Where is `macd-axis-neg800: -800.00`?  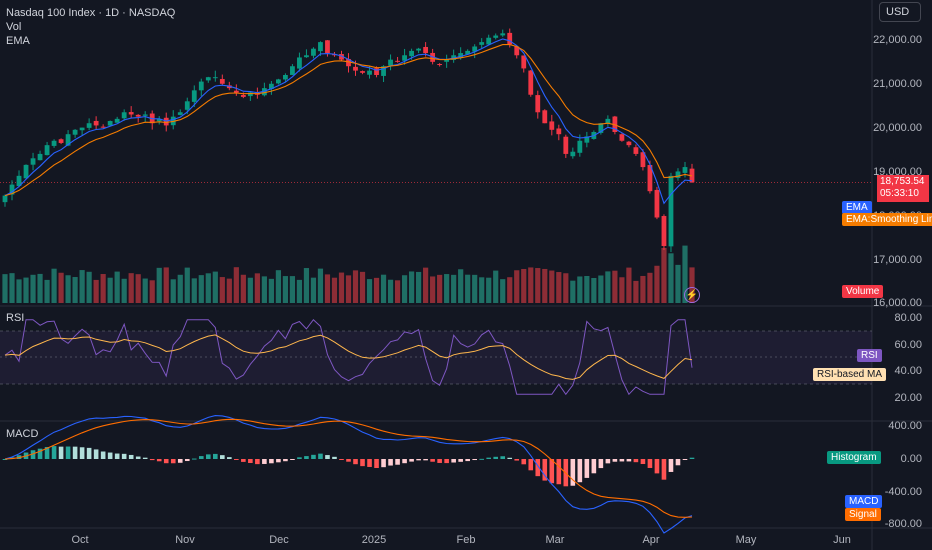 macd-axis-neg800: -800.00 is located at coordinates (903, 524).